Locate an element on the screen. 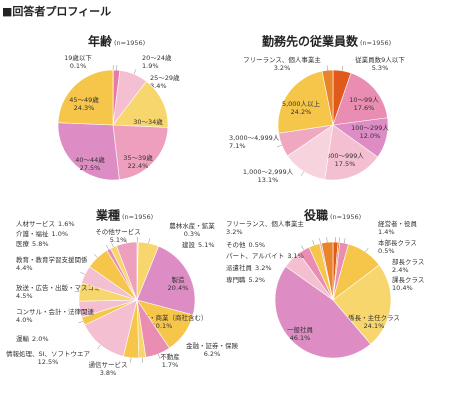 This screenshot has width=457, height=400. slice-label: 3,000～4,999人 is located at coordinates (254, 138).